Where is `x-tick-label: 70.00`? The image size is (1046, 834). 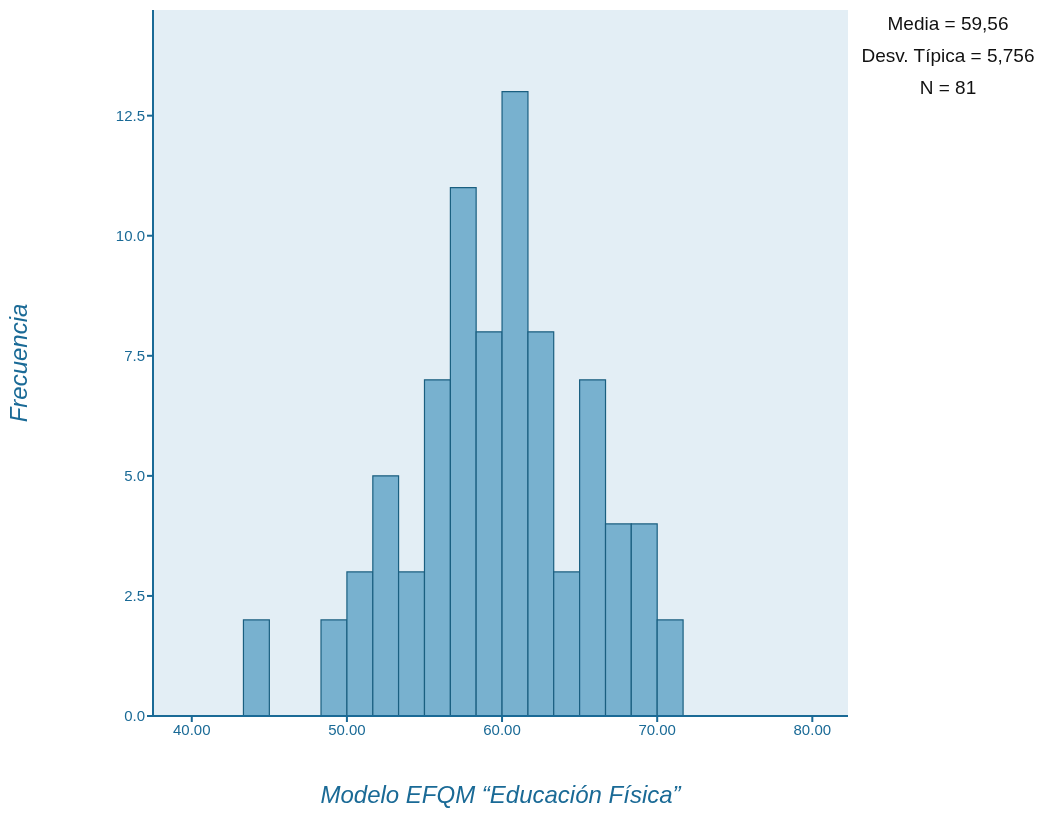 x-tick-label: 70.00 is located at coordinates (657, 729).